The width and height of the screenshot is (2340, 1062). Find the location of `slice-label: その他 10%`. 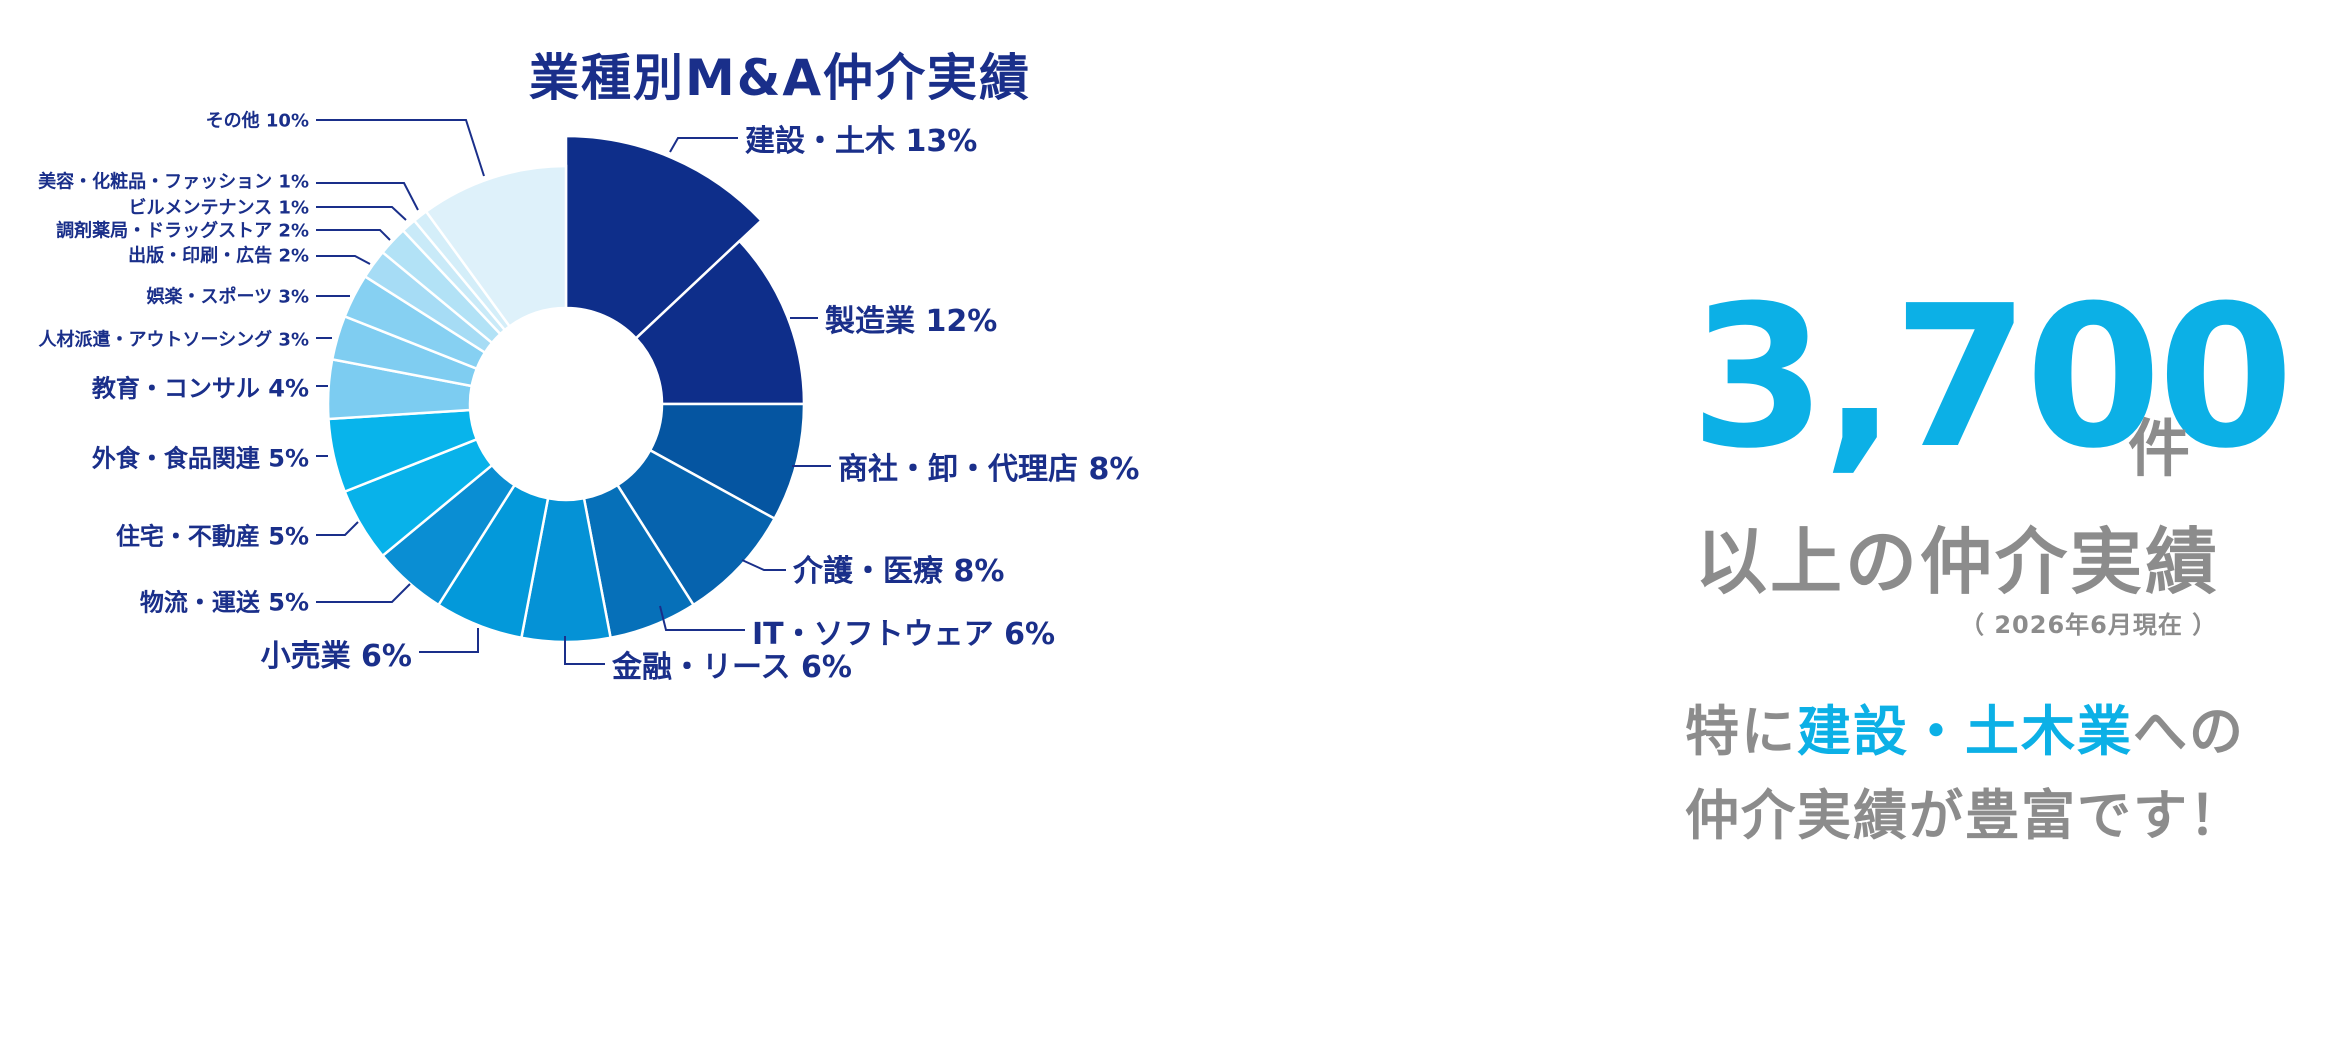

slice-label: その他 10% is located at coordinates (257, 120).